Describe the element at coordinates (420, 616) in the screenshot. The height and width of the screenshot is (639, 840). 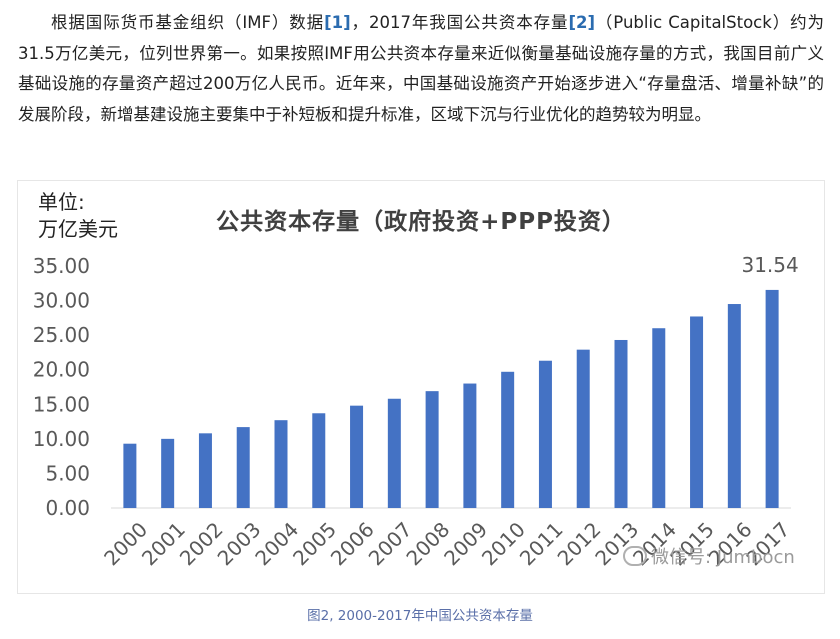
I see `figure-caption: 图2, 2000-2017年中国公共资本存量` at that location.